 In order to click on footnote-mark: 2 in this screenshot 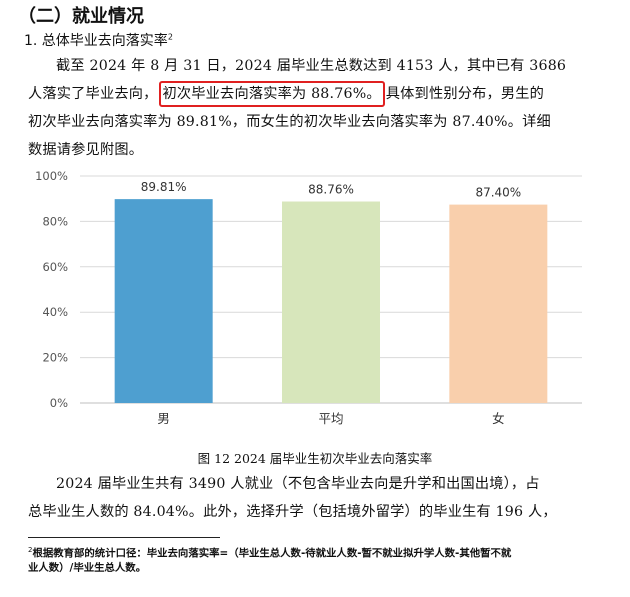, I will do `click(30, 550)`.